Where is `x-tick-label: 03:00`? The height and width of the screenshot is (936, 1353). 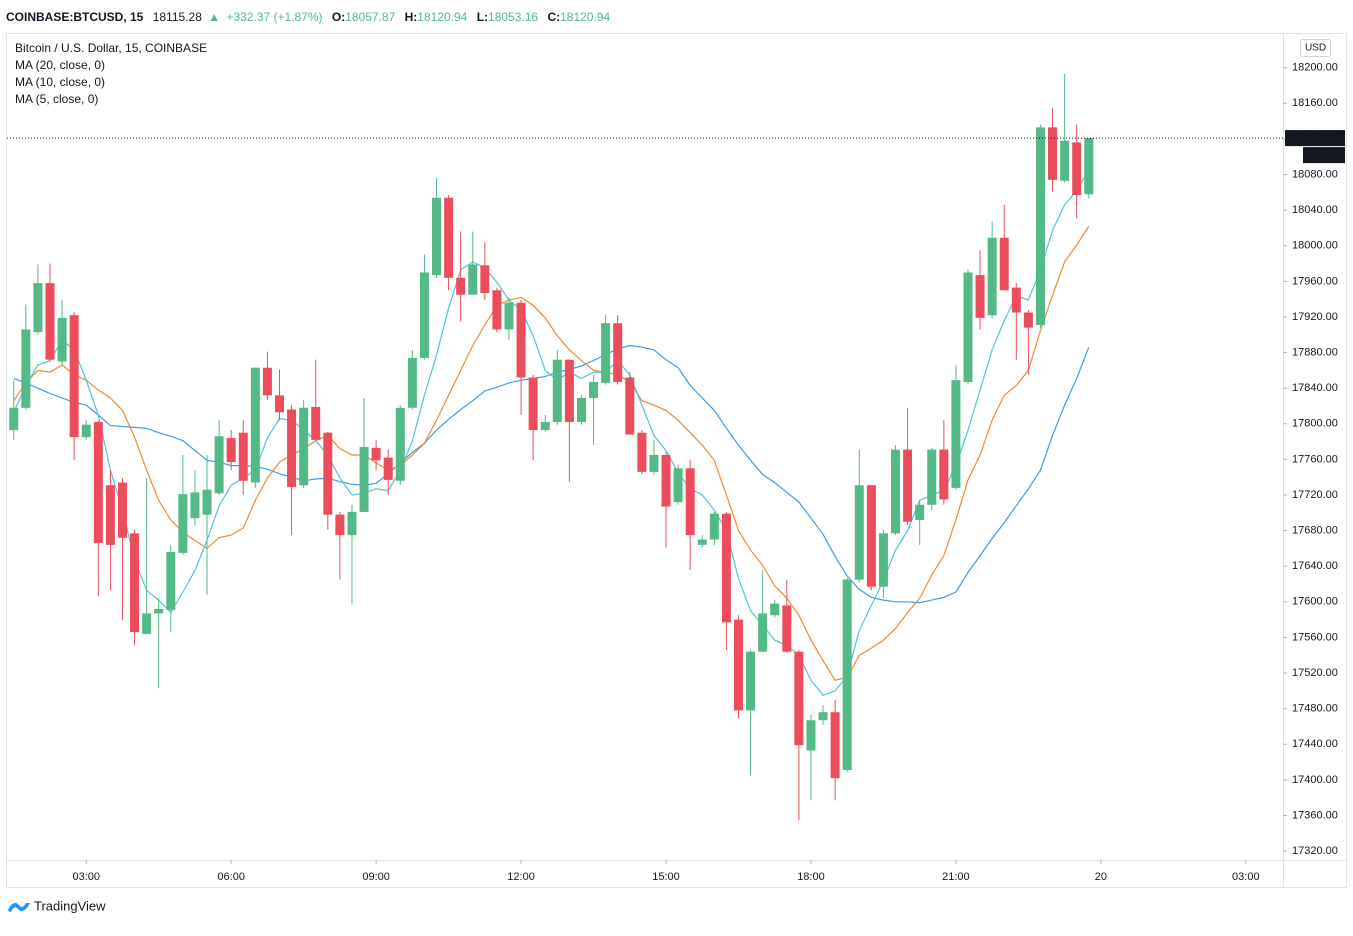
x-tick-label: 03:00 is located at coordinates (1246, 877).